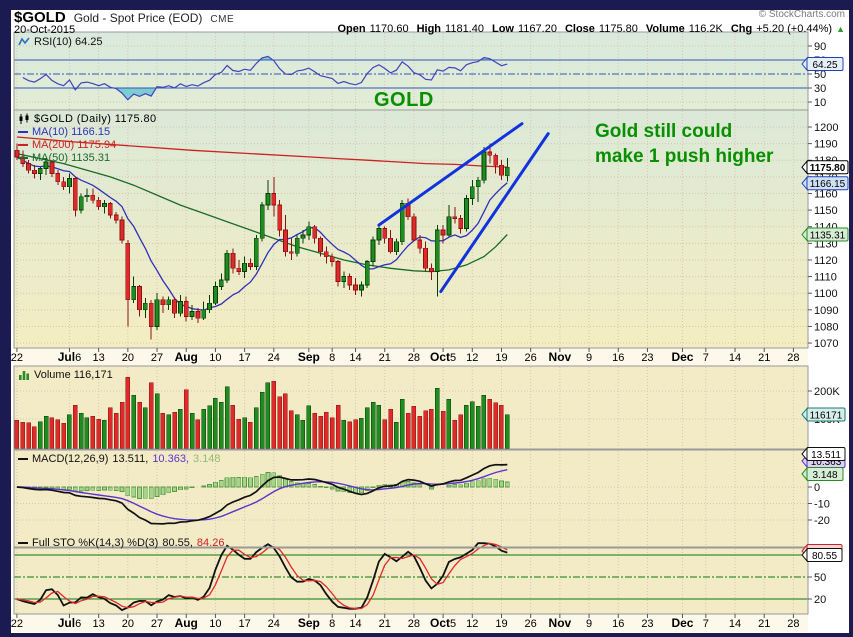  I want to click on axis-value-box: 64.25, so click(822, 64).